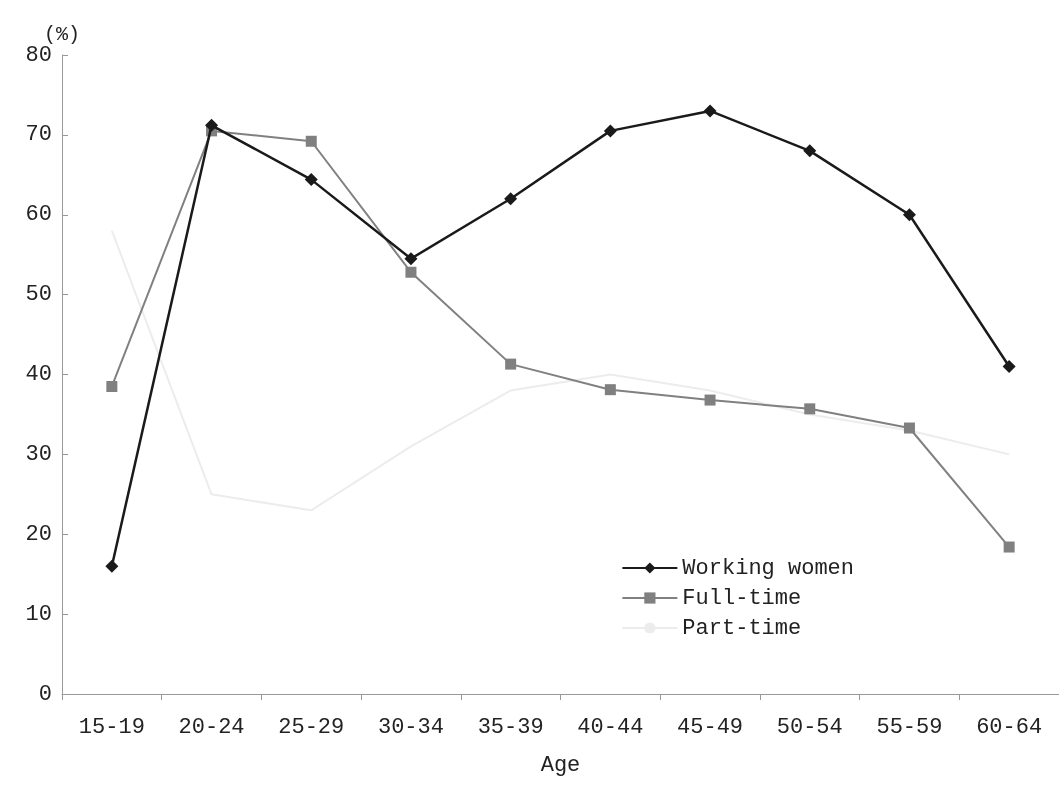 The image size is (1059, 794). Describe the element at coordinates (610, 727) in the screenshot. I see `x-tick-label: 40-44` at that location.